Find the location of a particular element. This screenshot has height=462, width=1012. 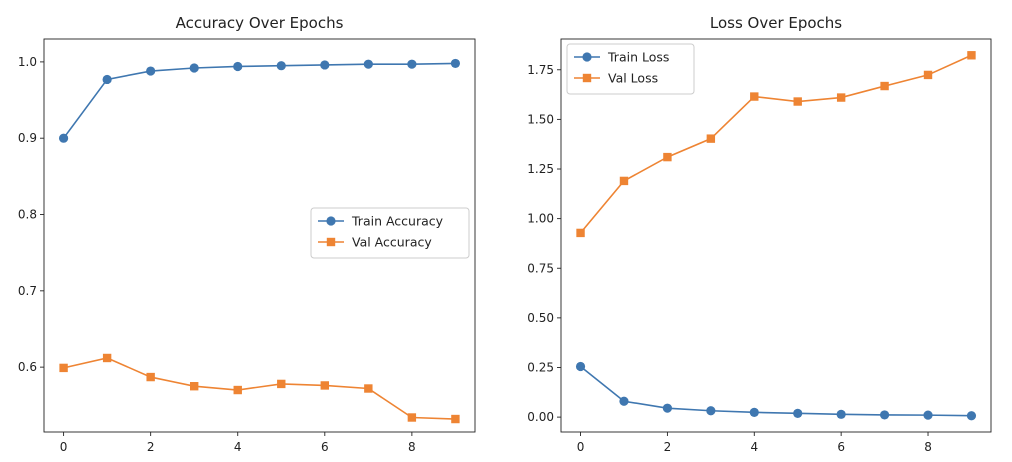

legend-entry: Train Loss is located at coordinates (621, 57).